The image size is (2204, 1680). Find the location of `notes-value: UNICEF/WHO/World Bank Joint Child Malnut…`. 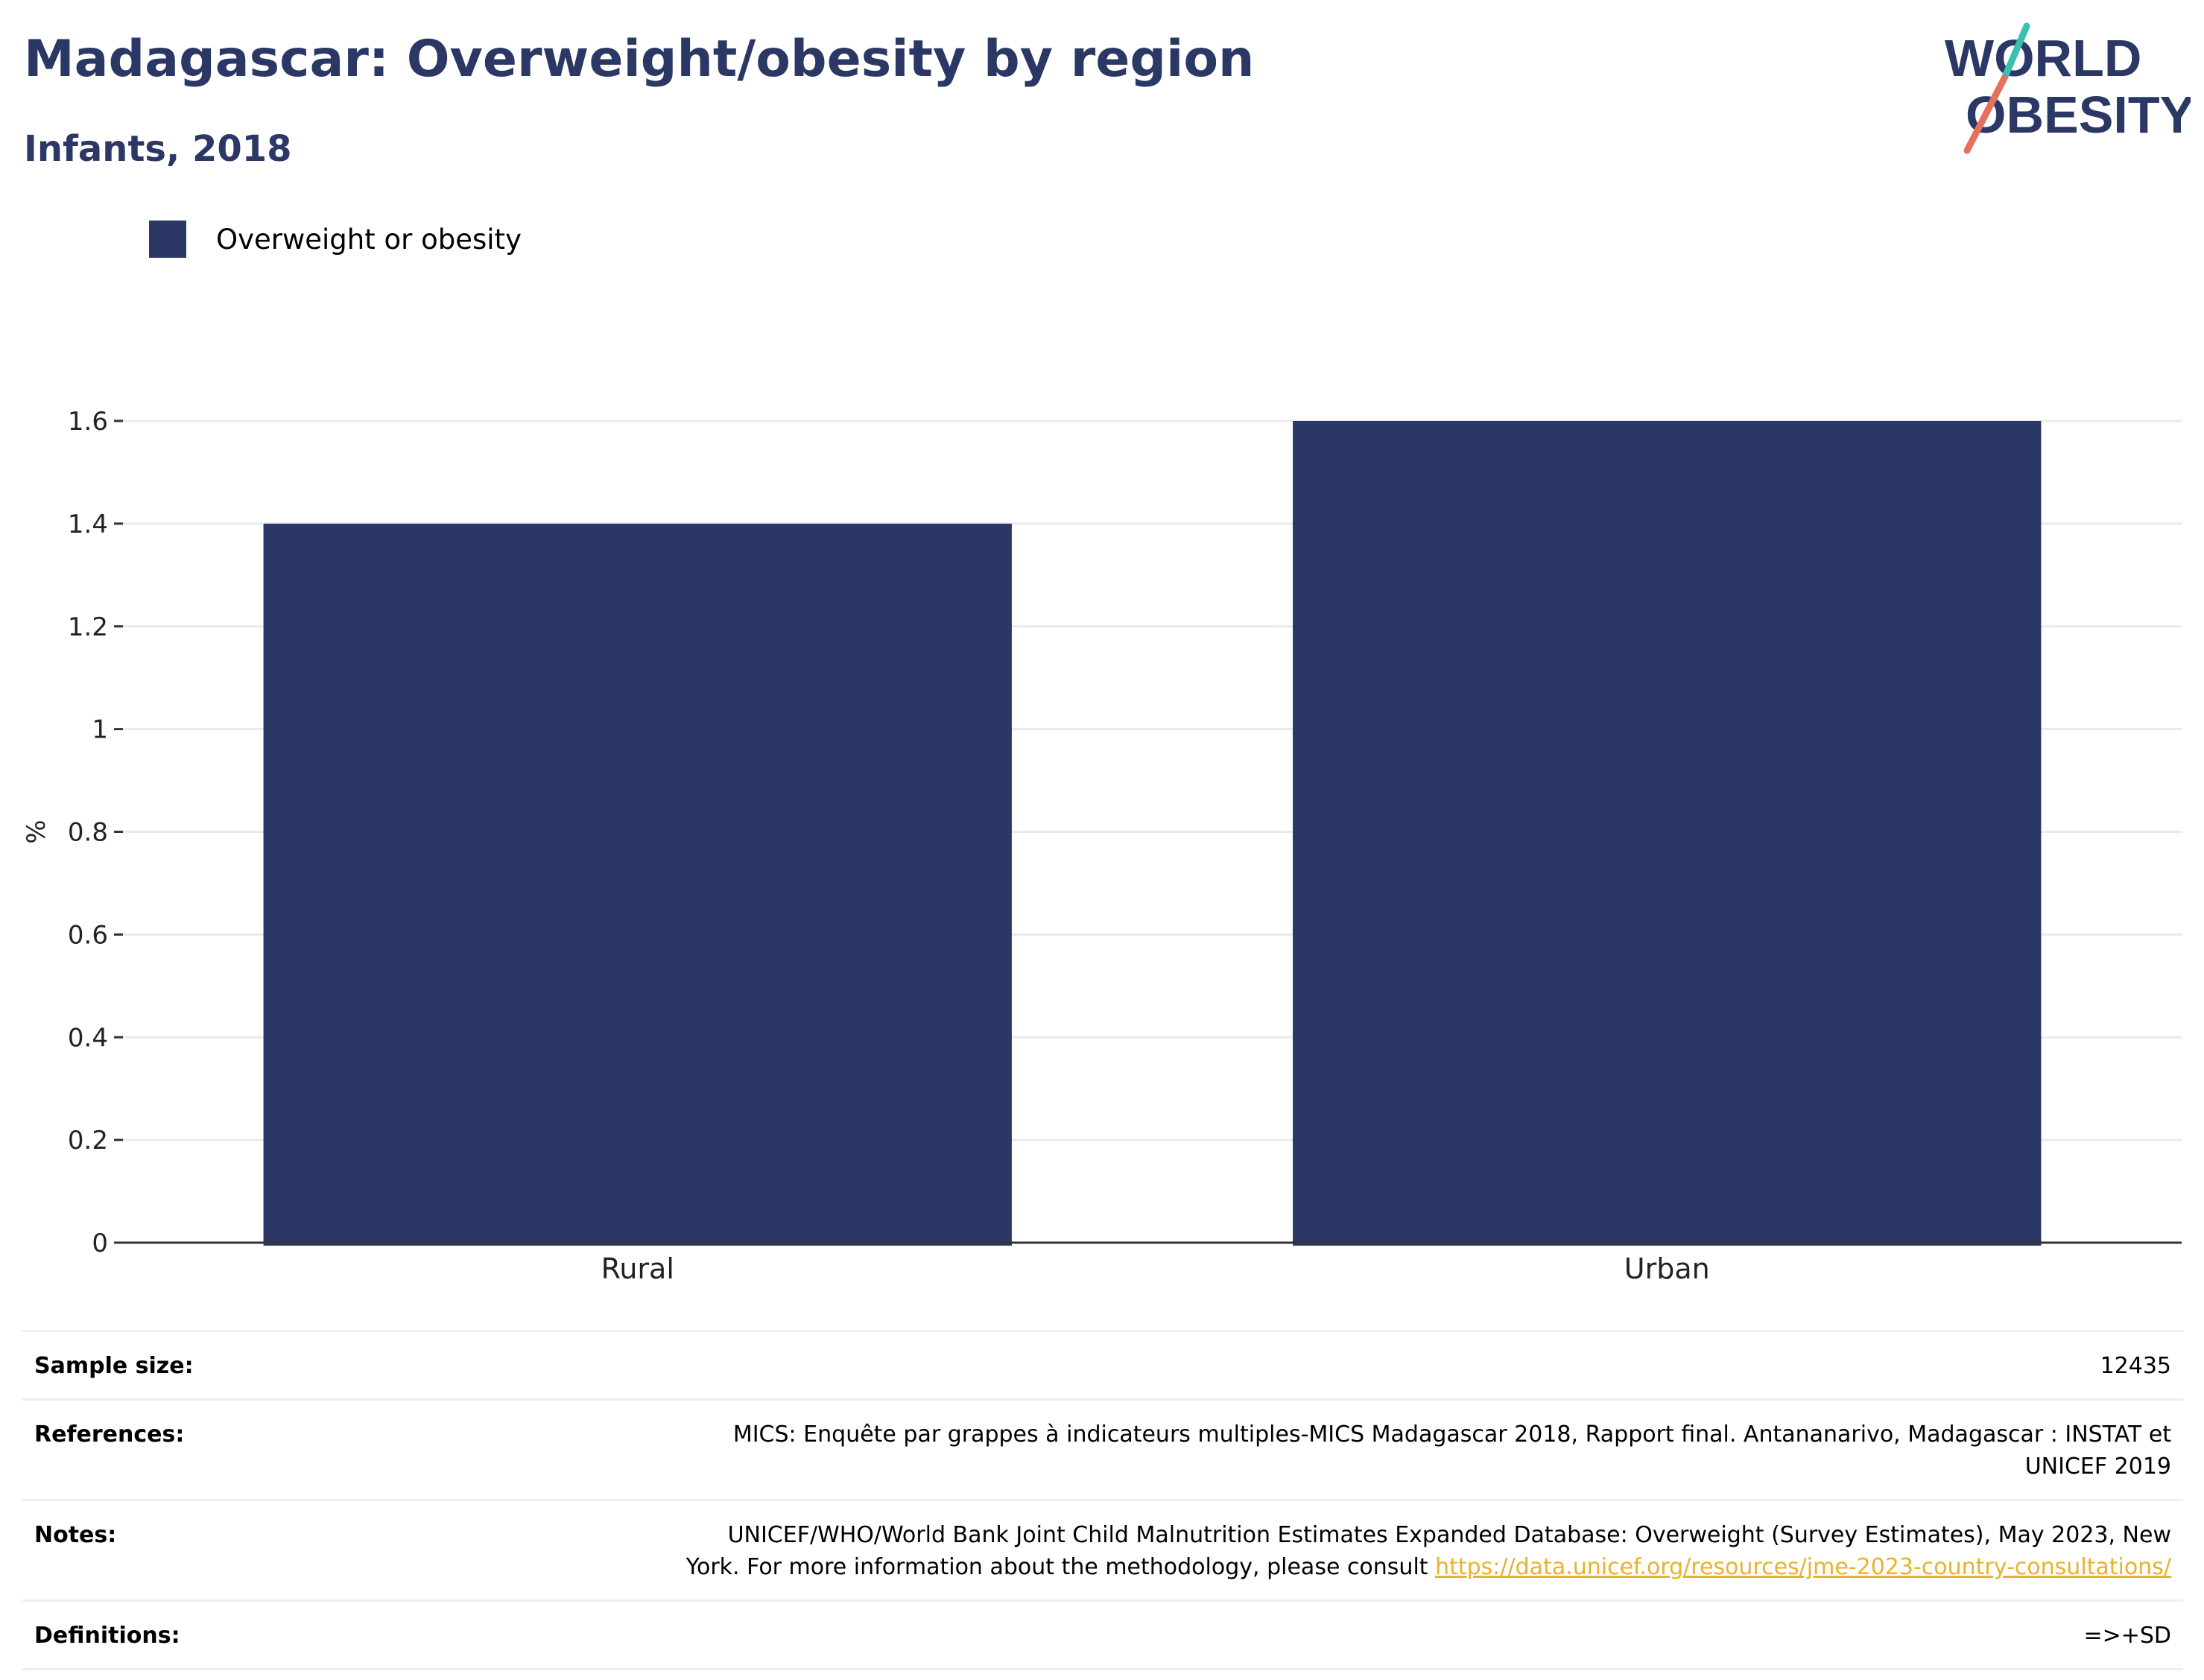

notes-value: UNICEF/WHO/World Bank Joint Child Malnut… is located at coordinates (1428, 1551).